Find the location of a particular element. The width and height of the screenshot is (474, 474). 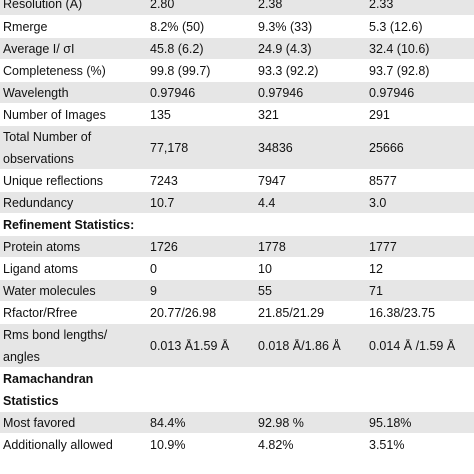

cell-value: 9.3% (33) is located at coordinates (285, 26).